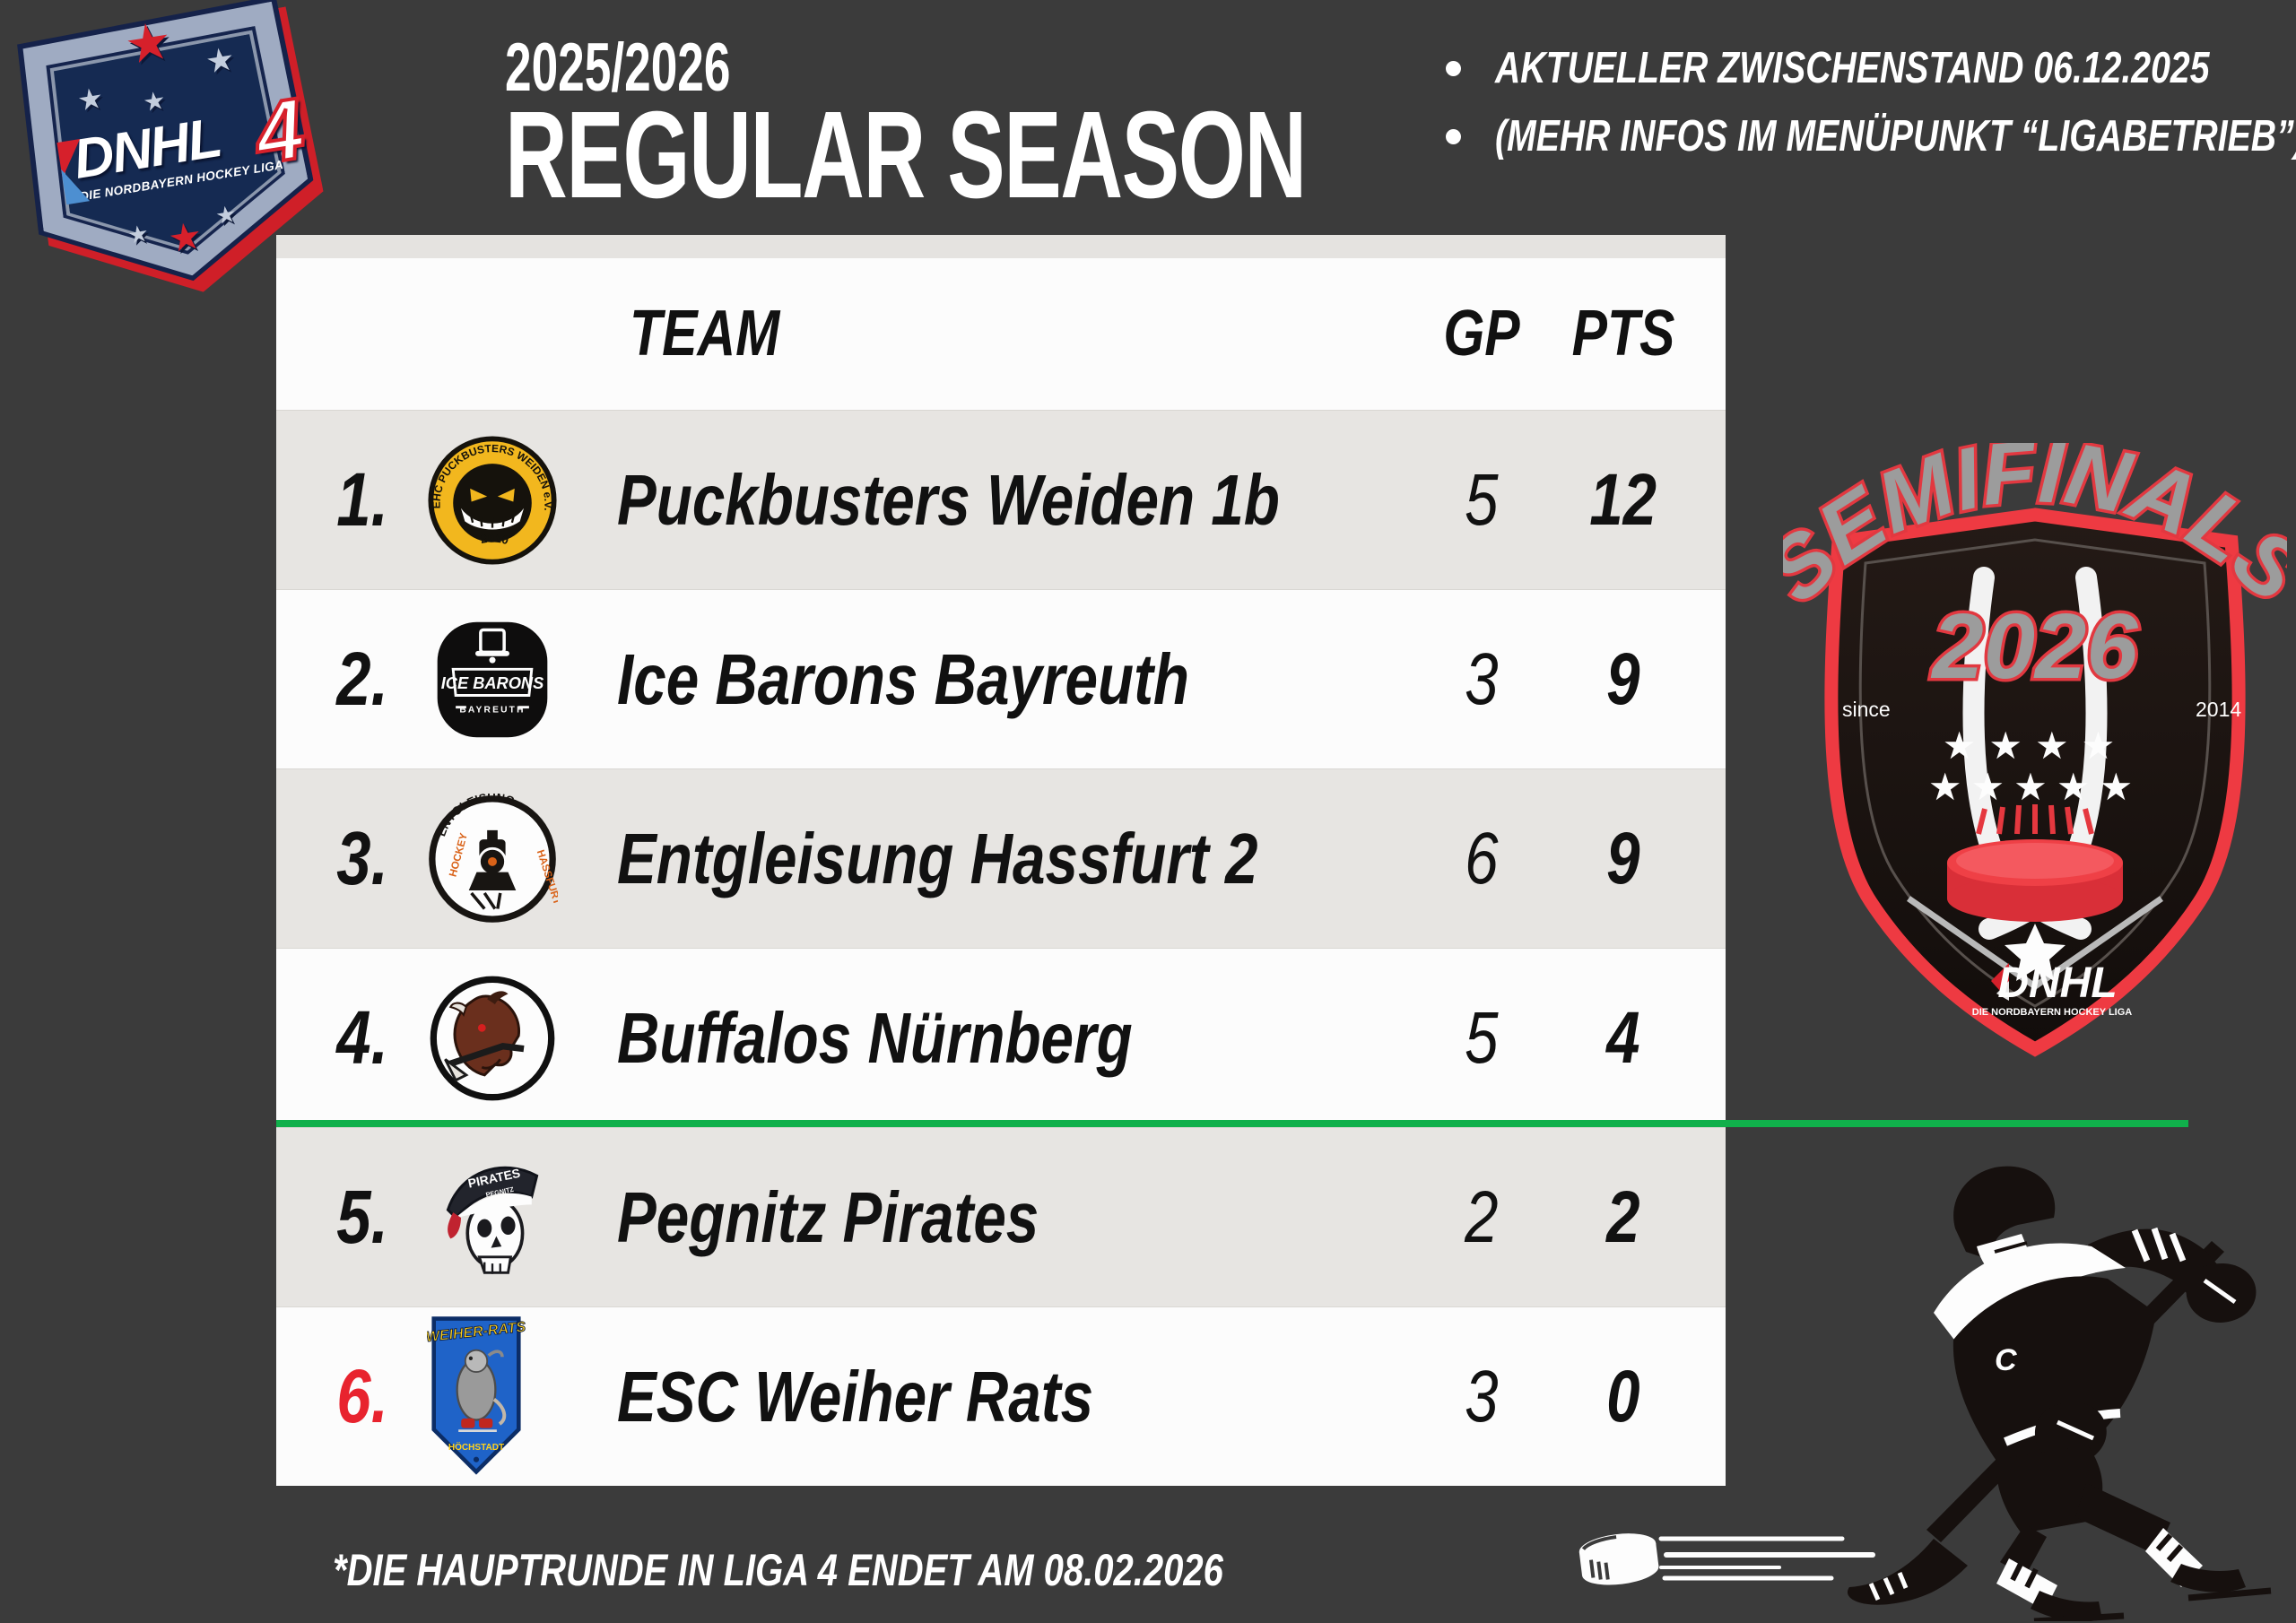  Describe the element at coordinates (362, 1037) in the screenshot. I see `rank-cell: 4.` at that location.